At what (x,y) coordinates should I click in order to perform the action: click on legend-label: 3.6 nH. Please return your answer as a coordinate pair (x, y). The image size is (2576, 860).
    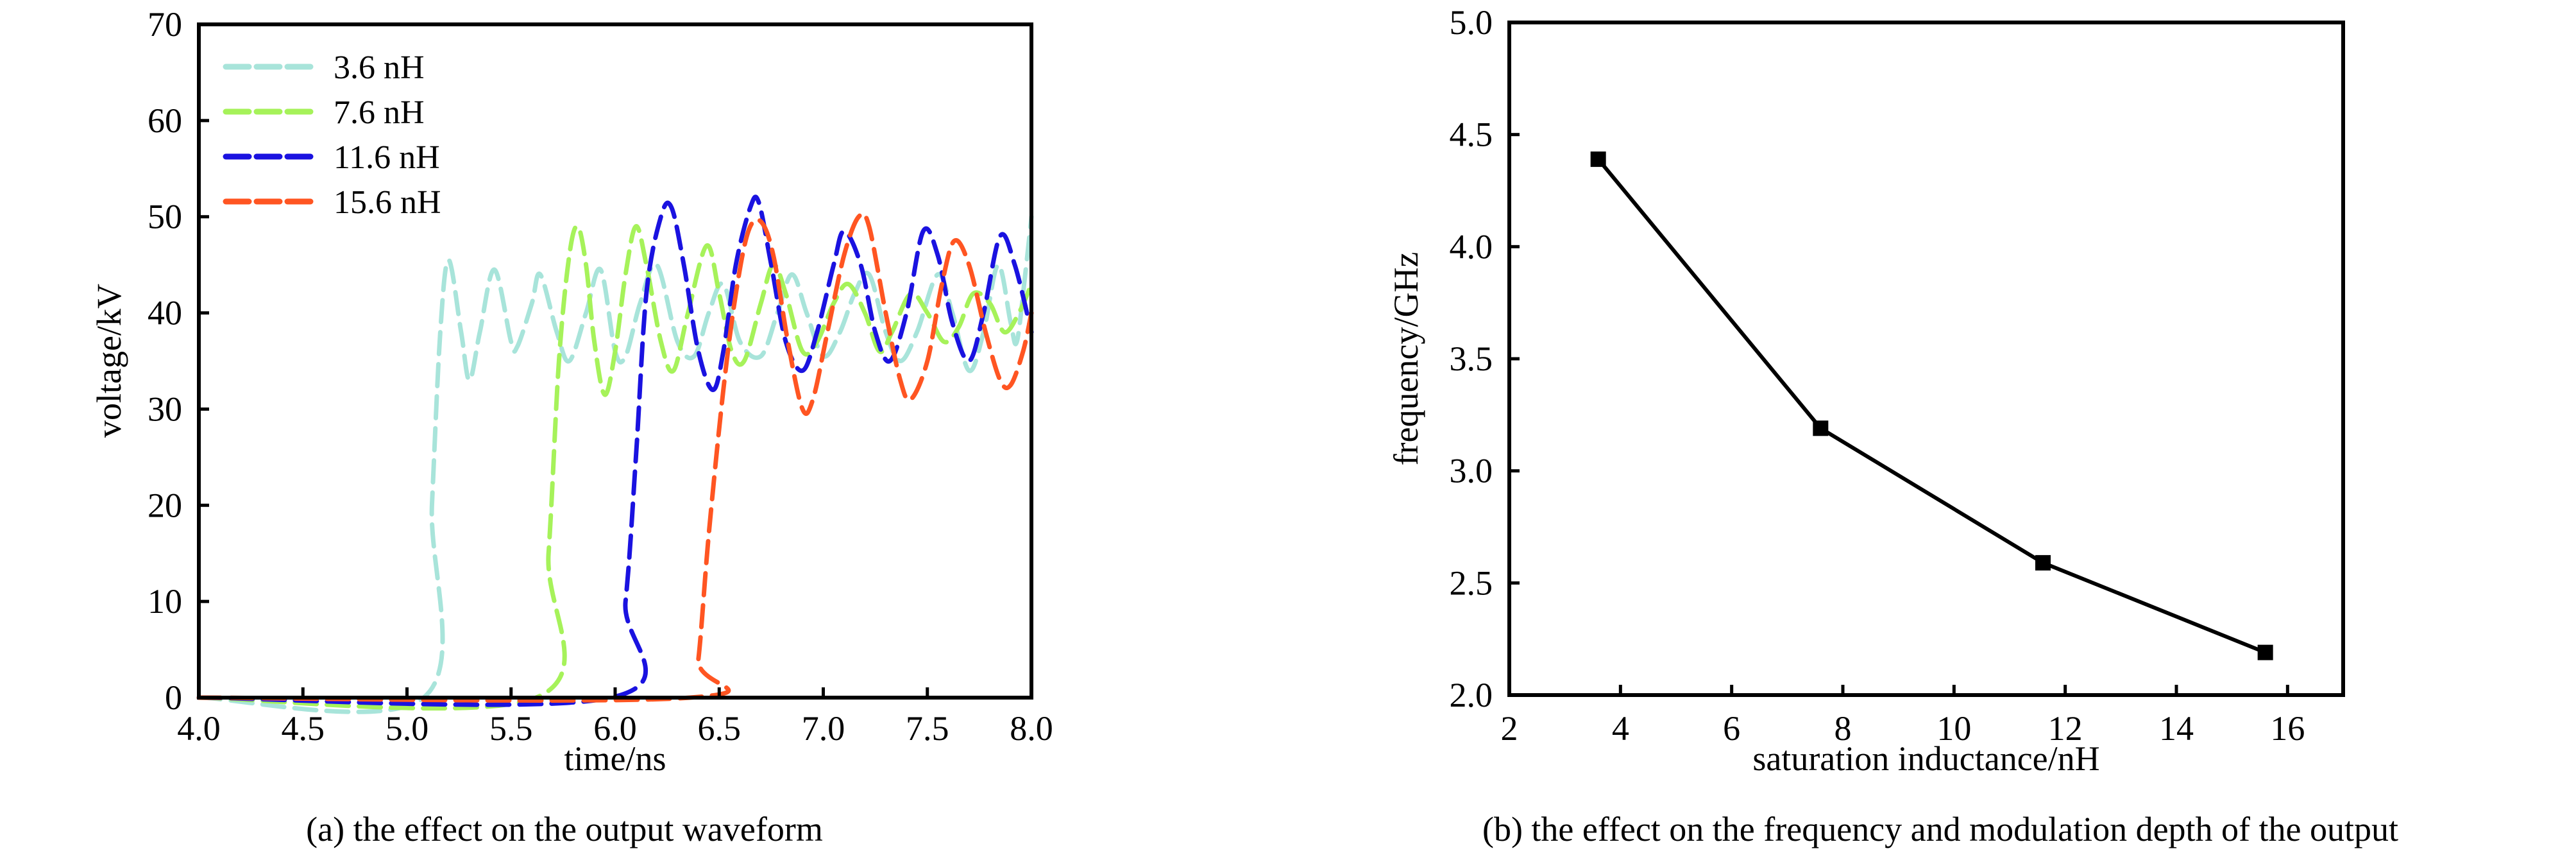
    Looking at the image, I should click on (379, 67).